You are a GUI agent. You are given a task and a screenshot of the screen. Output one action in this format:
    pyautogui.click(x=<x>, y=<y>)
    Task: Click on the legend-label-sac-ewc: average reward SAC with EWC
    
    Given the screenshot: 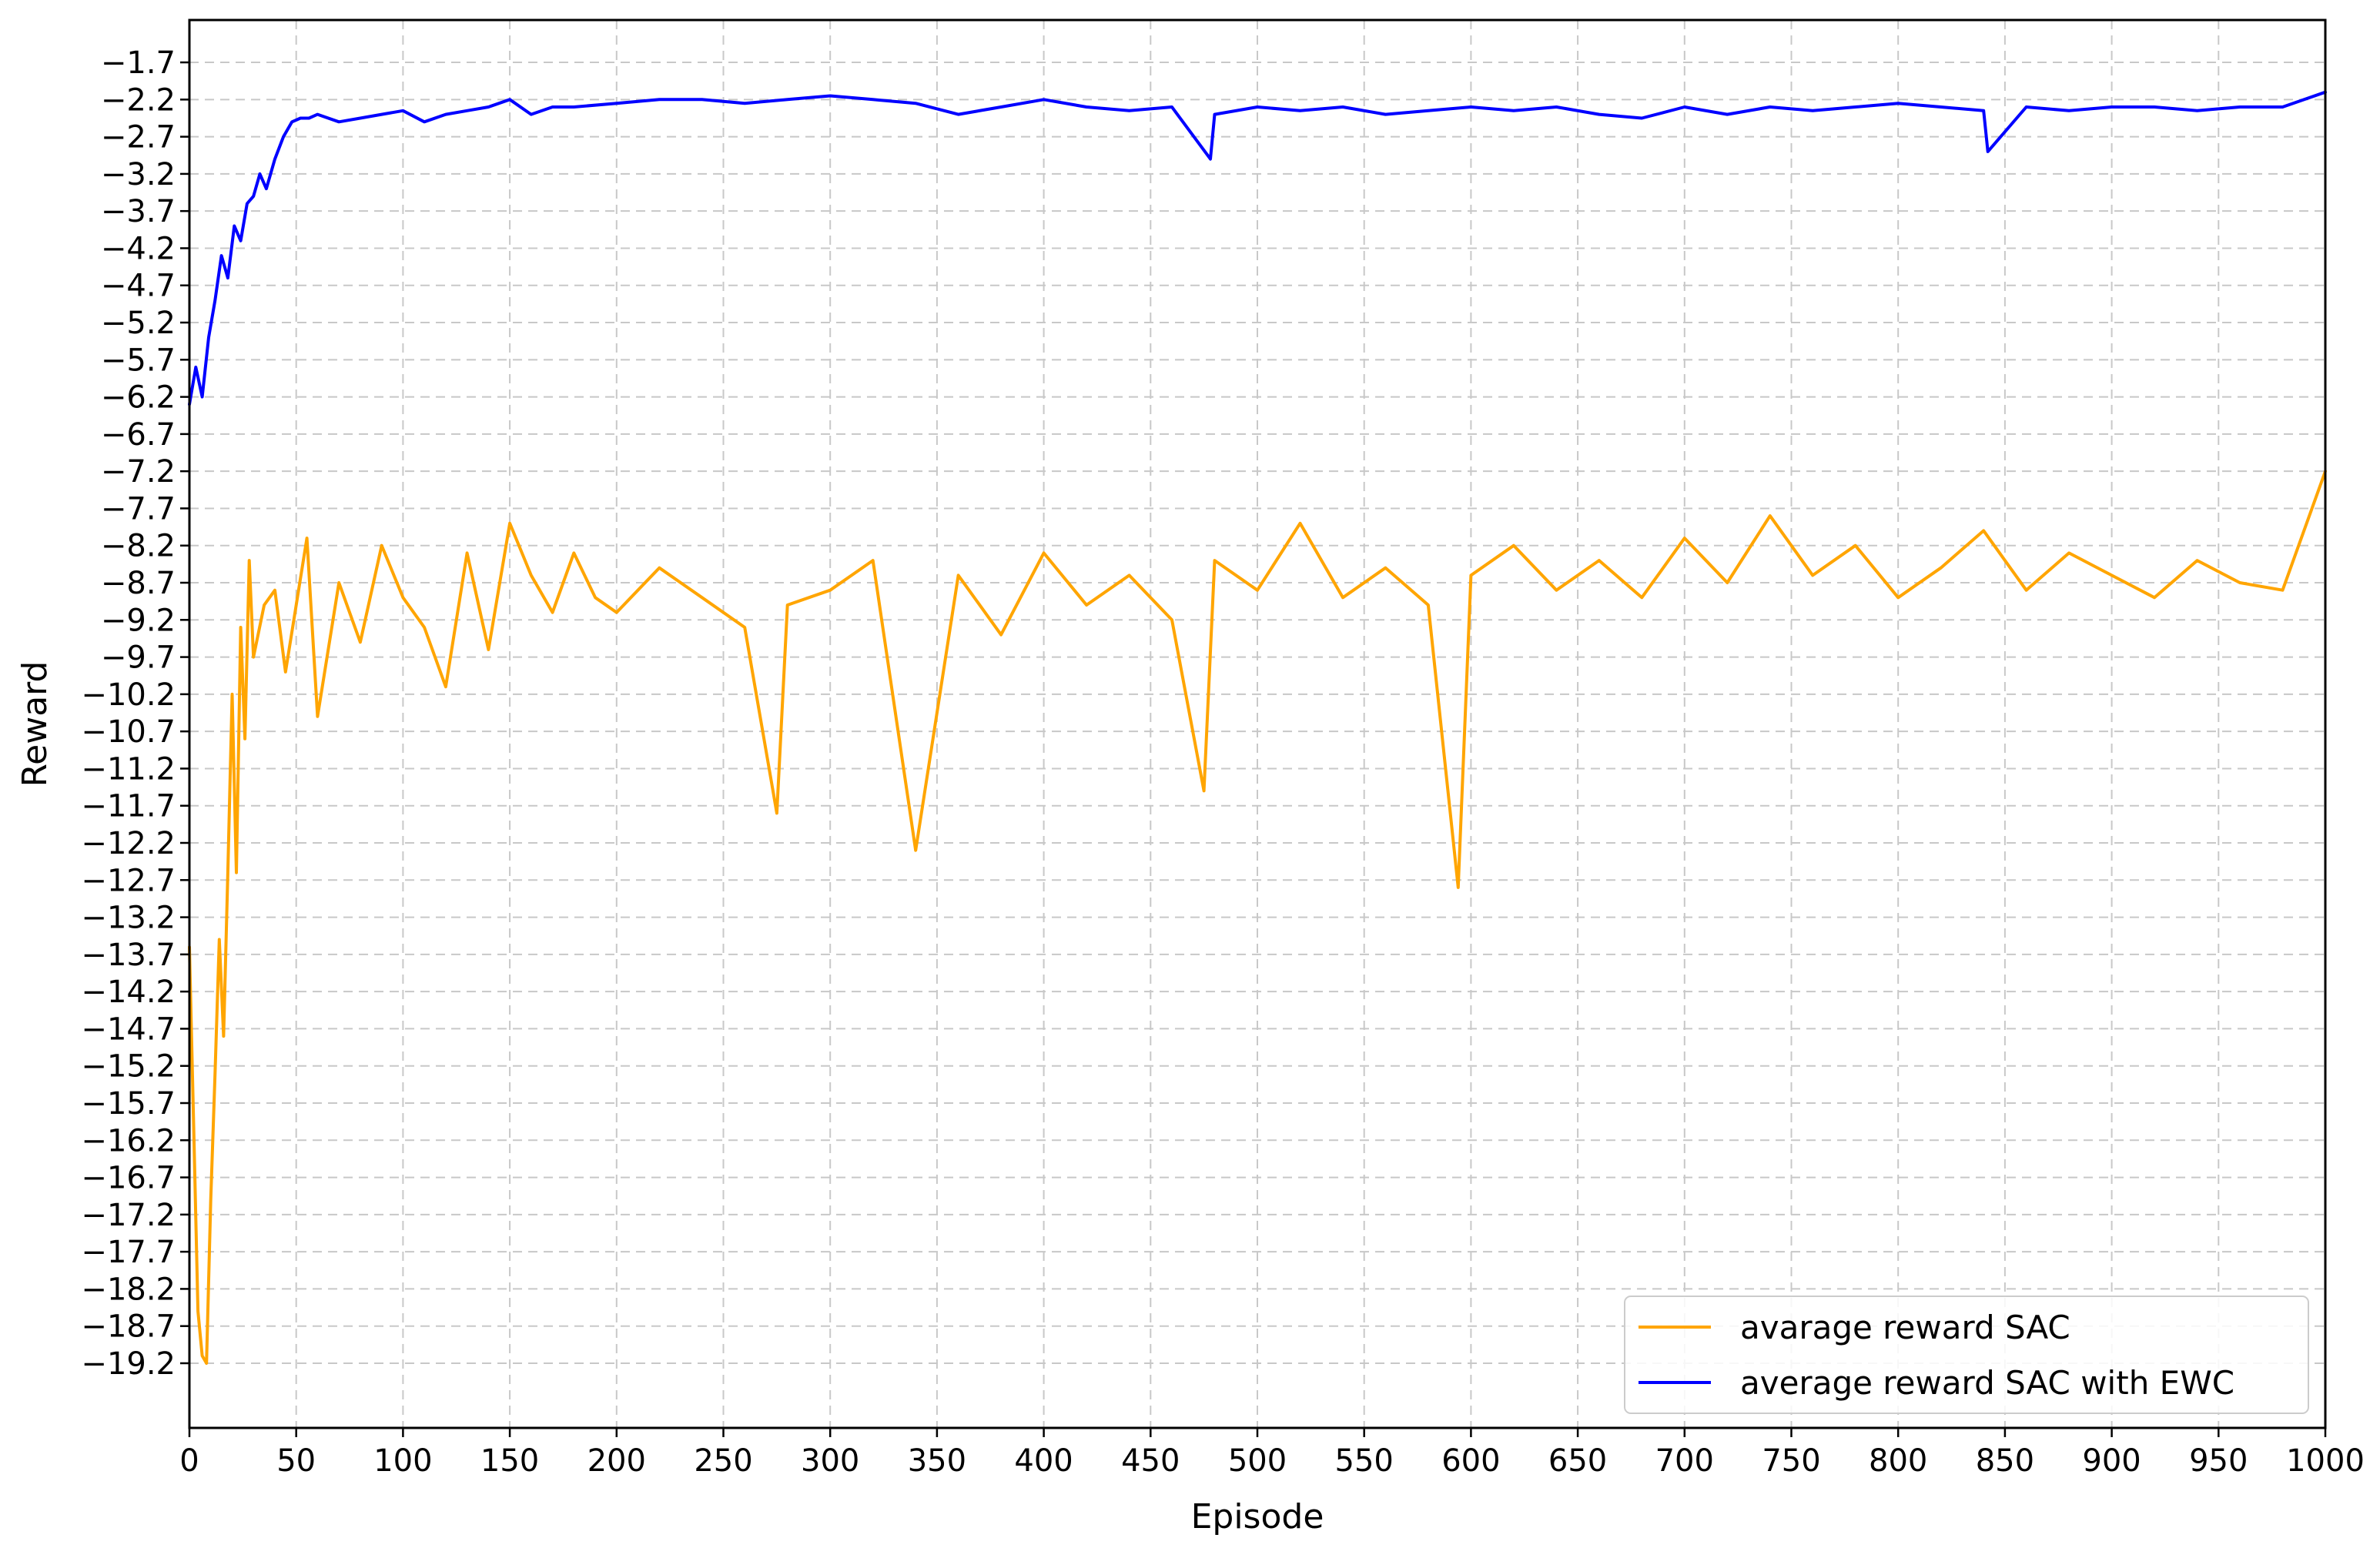 What is the action you would take?
    pyautogui.click(x=1987, y=1383)
    